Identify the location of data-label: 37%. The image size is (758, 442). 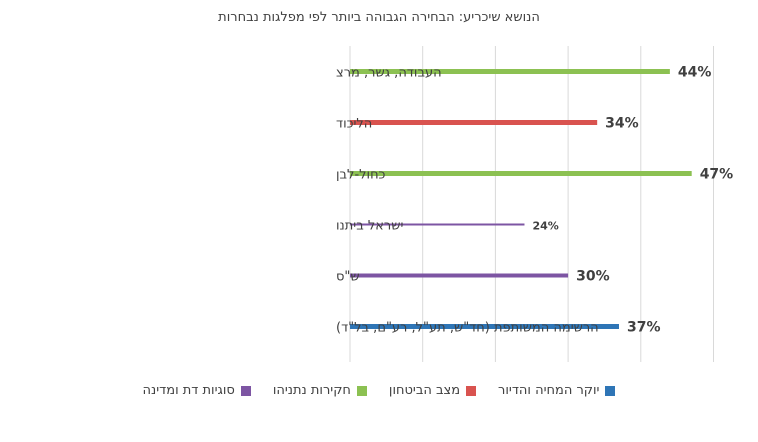
(644, 328).